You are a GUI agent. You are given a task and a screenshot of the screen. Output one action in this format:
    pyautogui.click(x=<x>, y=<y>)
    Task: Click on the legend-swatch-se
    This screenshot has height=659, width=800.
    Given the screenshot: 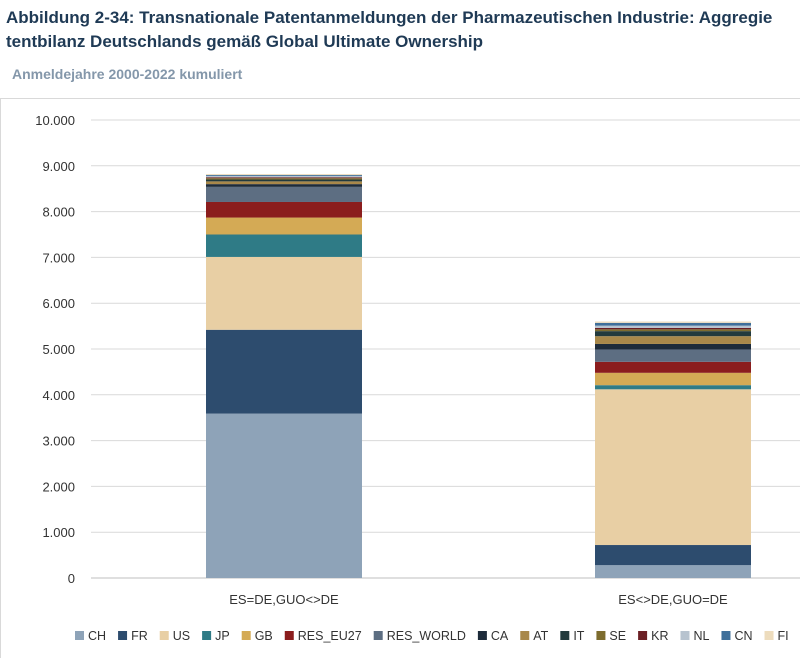 What is the action you would take?
    pyautogui.click(x=601, y=635)
    